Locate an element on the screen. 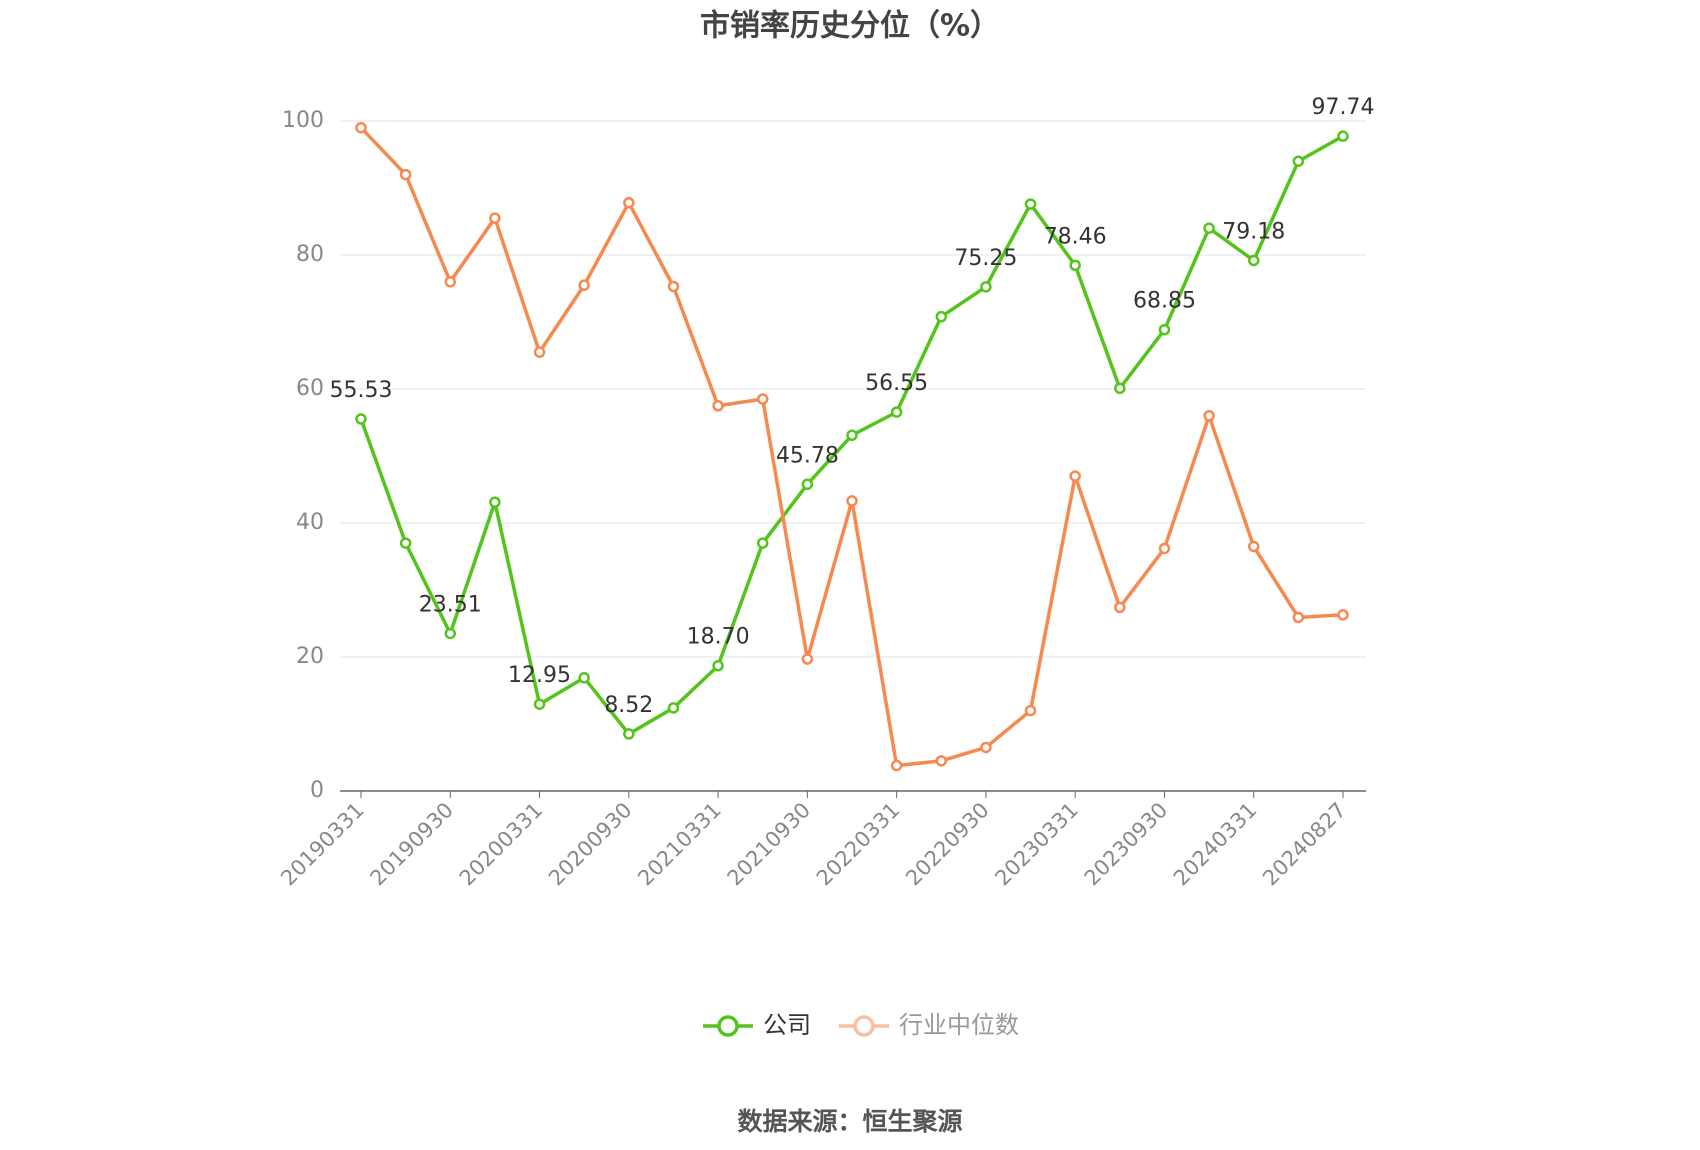 The height and width of the screenshot is (1150, 1700). x-tick-label: 20240331 is located at coordinates (1215, 844).